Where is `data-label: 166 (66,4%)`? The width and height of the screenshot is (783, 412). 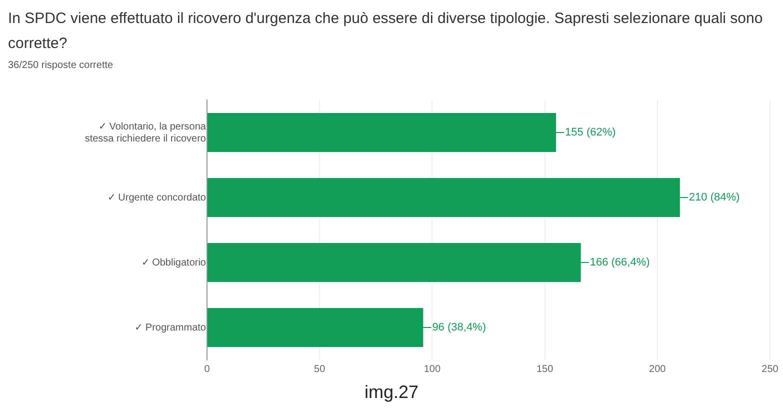 data-label: 166 (66,4%) is located at coordinates (620, 262).